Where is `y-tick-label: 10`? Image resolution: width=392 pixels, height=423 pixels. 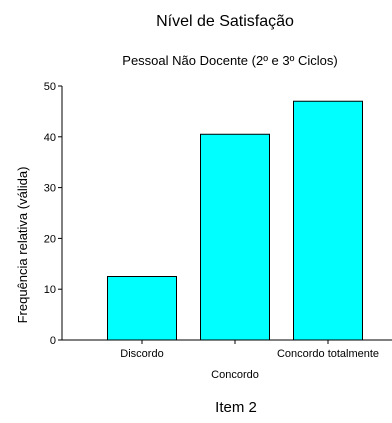
y-tick-label: 10 is located at coordinates (50, 290).